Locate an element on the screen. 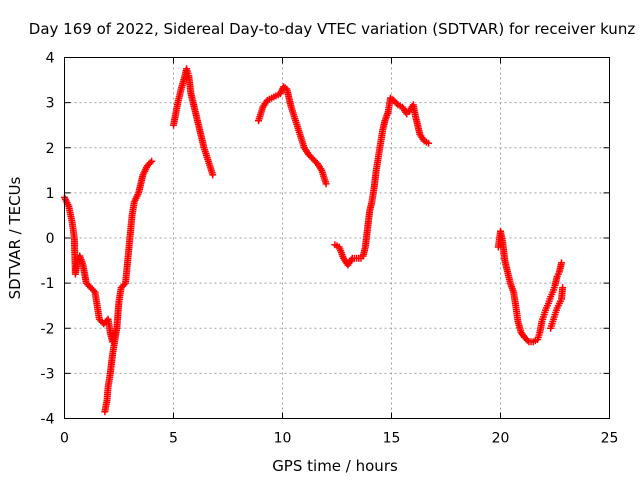 The width and height of the screenshot is (640, 480). x-tick-label: 0 is located at coordinates (64, 439).